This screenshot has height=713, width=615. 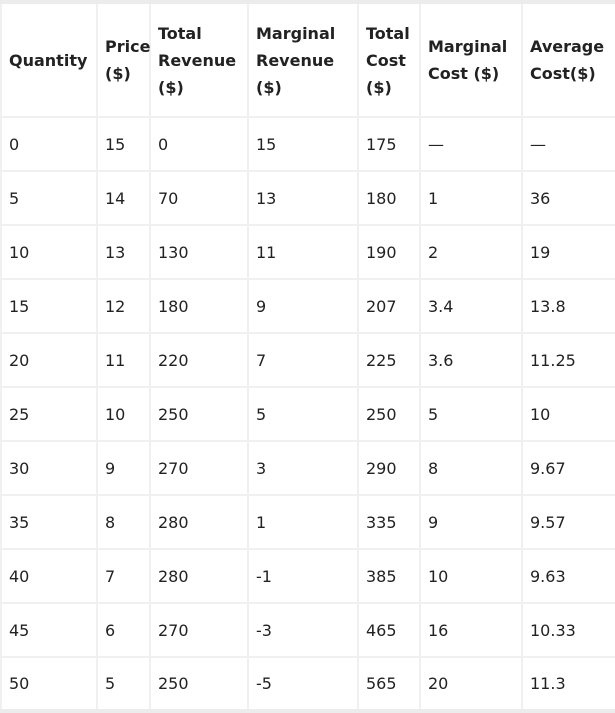 I want to click on marginal-cost-header-line: Cost ($), so click(x=464, y=73).